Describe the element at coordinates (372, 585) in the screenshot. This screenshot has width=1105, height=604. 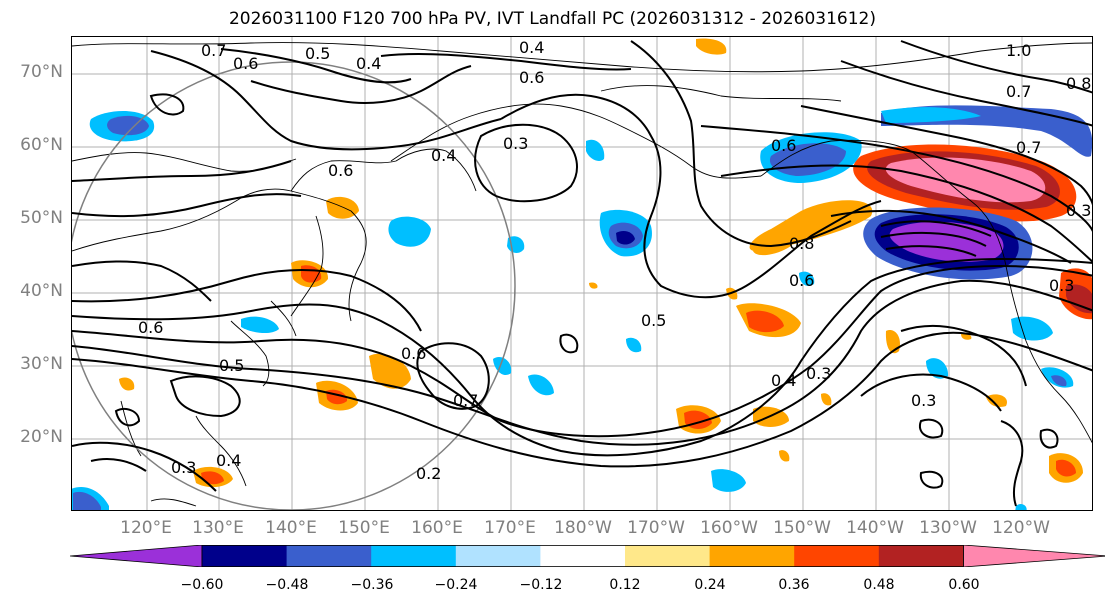
I see `colorbar-tick: −0.36` at that location.